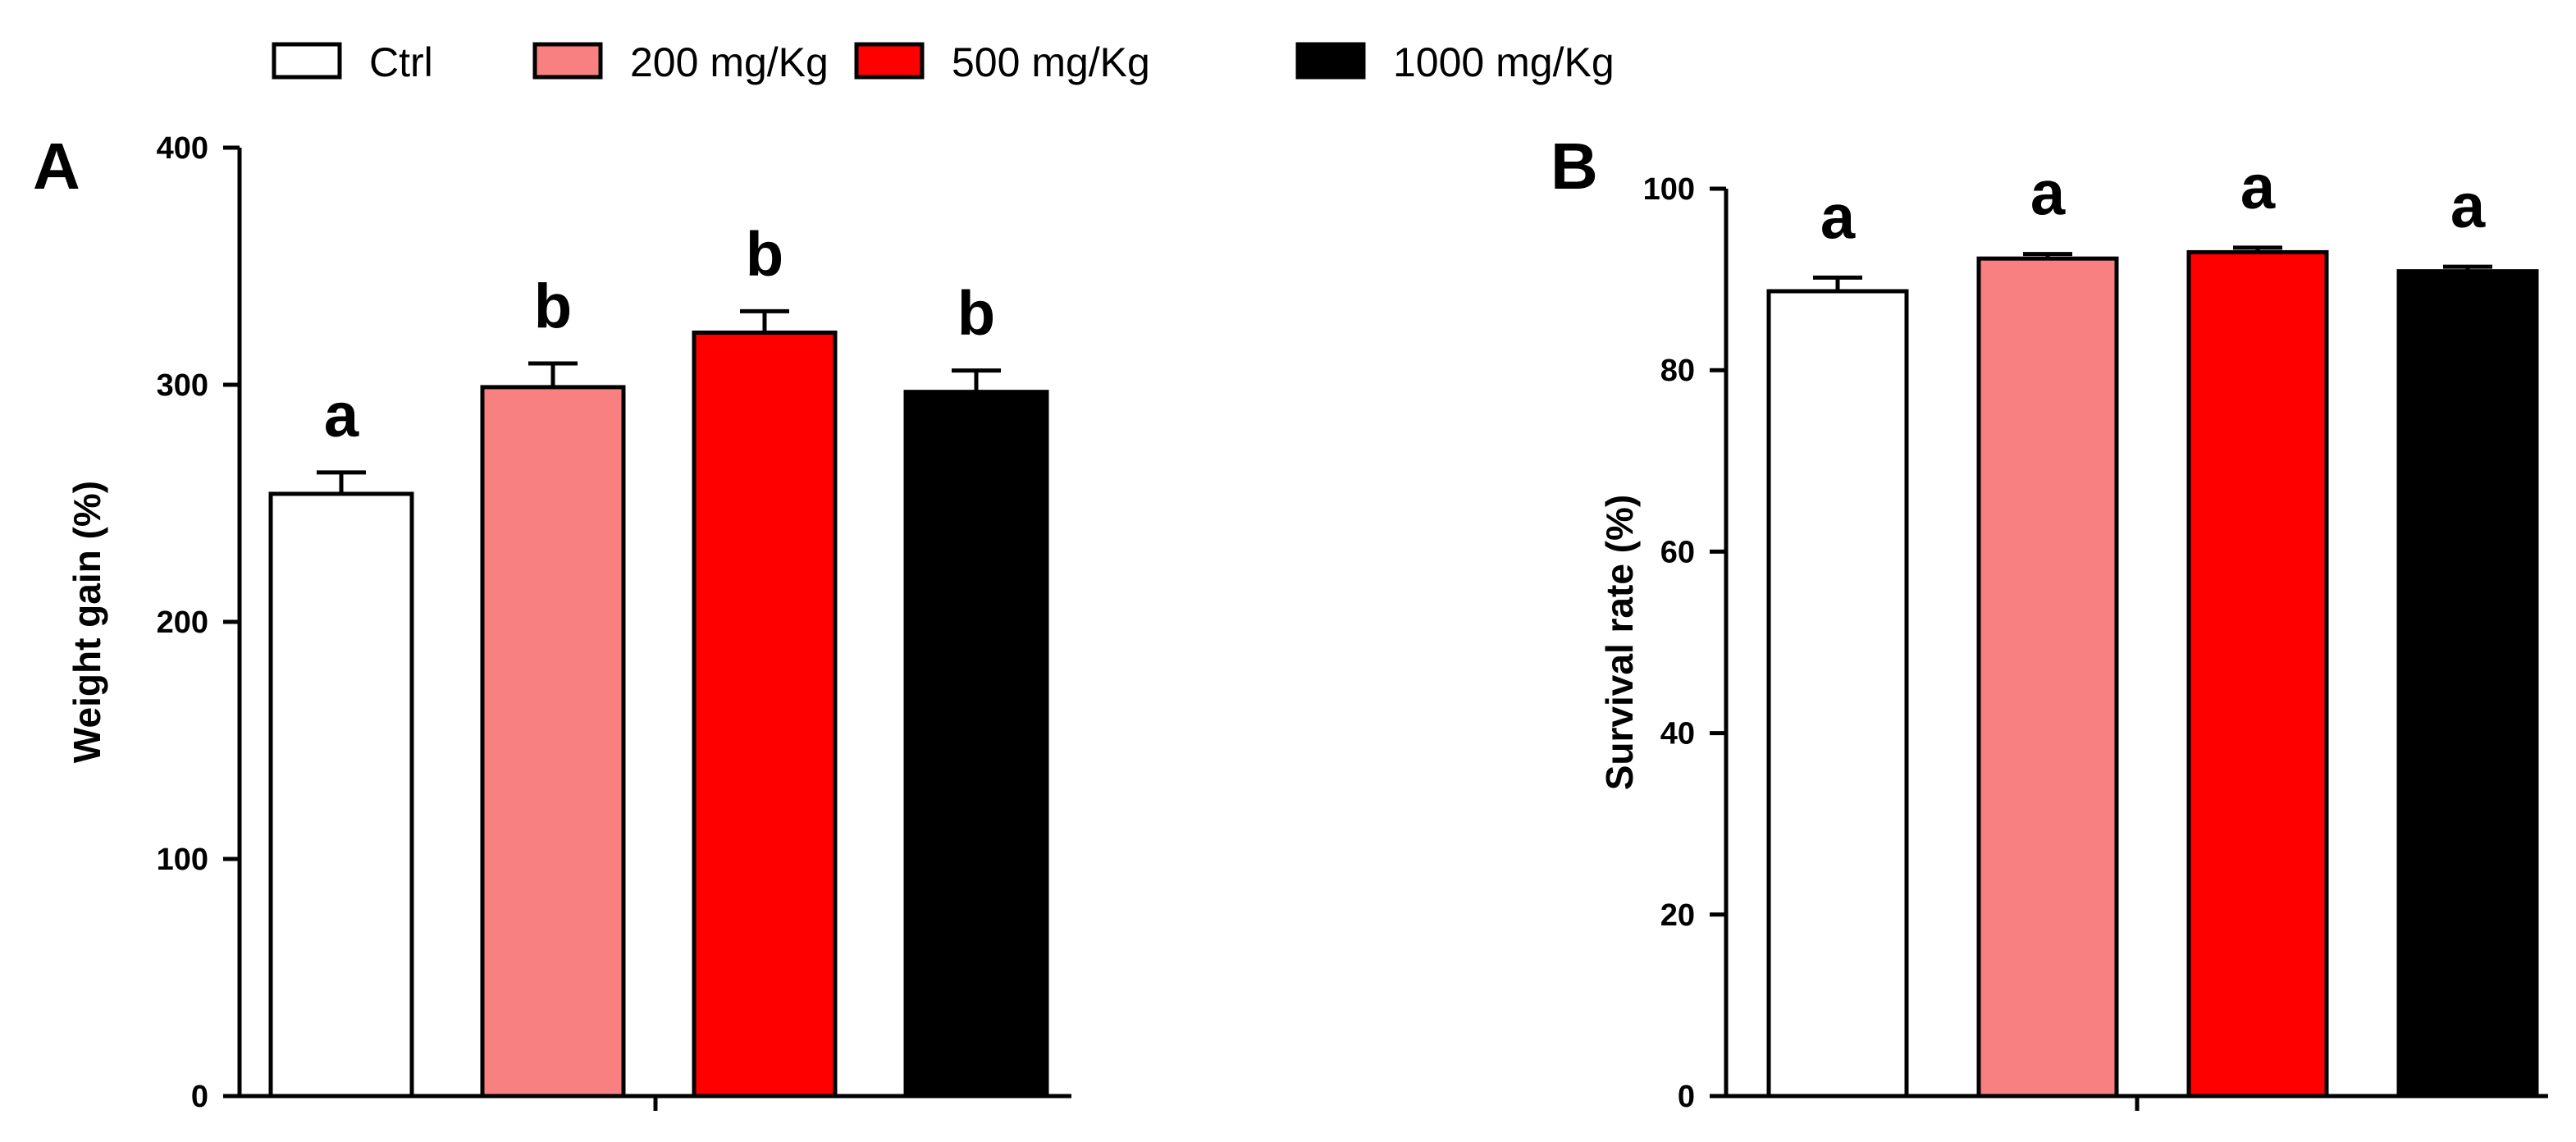 Image resolution: width=2576 pixels, height=1142 pixels. I want to click on y-tick-label-2: 200, so click(182, 622).